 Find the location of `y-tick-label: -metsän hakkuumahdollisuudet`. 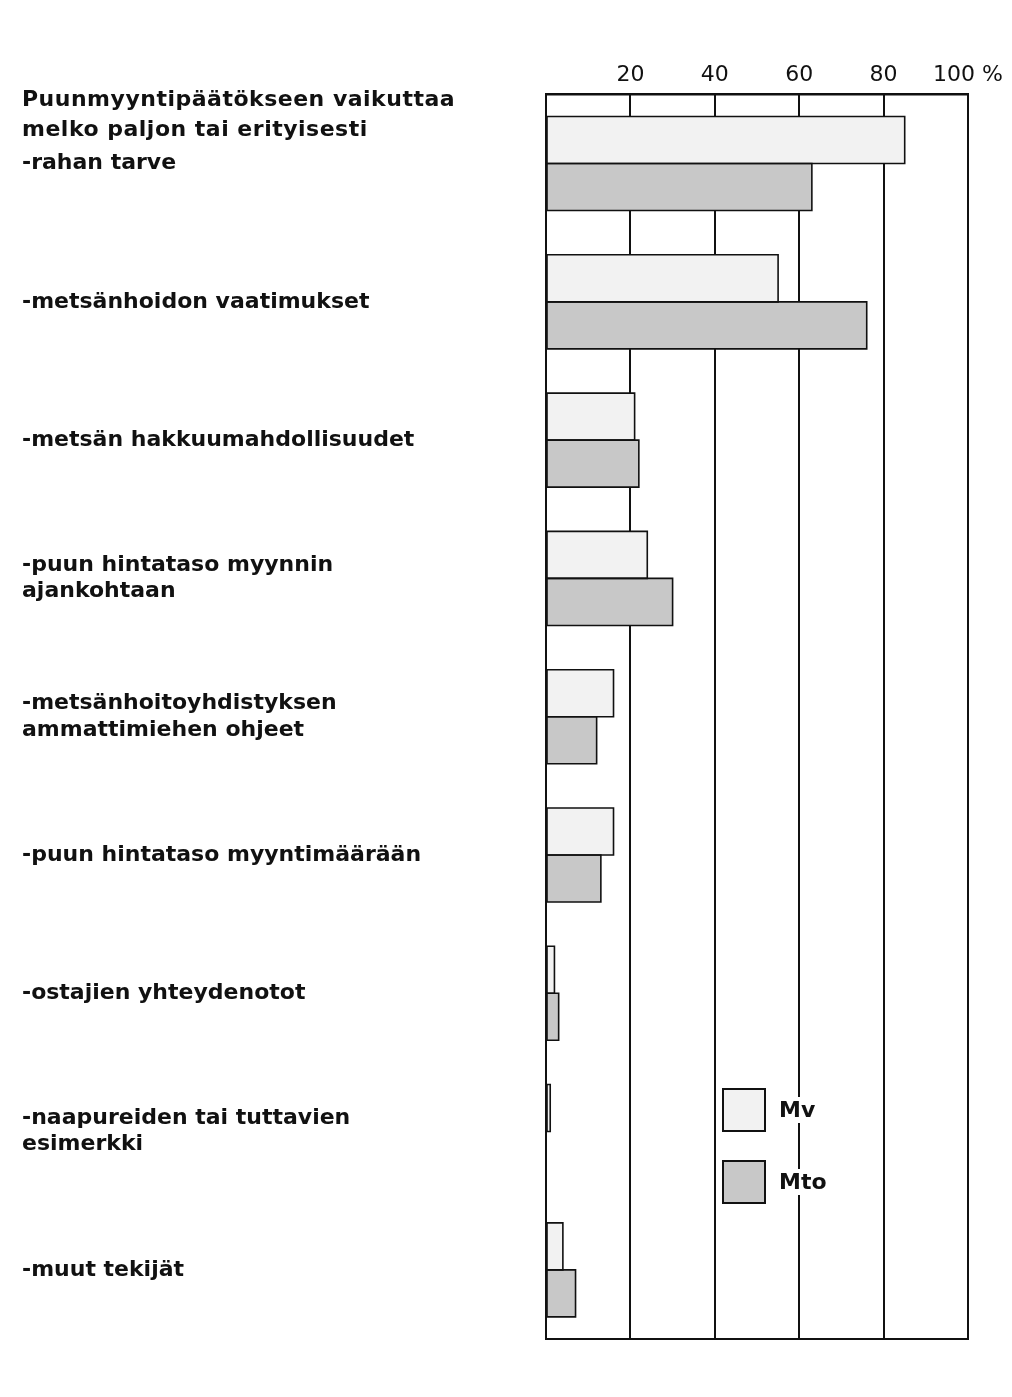

y-tick-label: -metsän hakkuumahdollisuudet is located at coordinates (218, 438).